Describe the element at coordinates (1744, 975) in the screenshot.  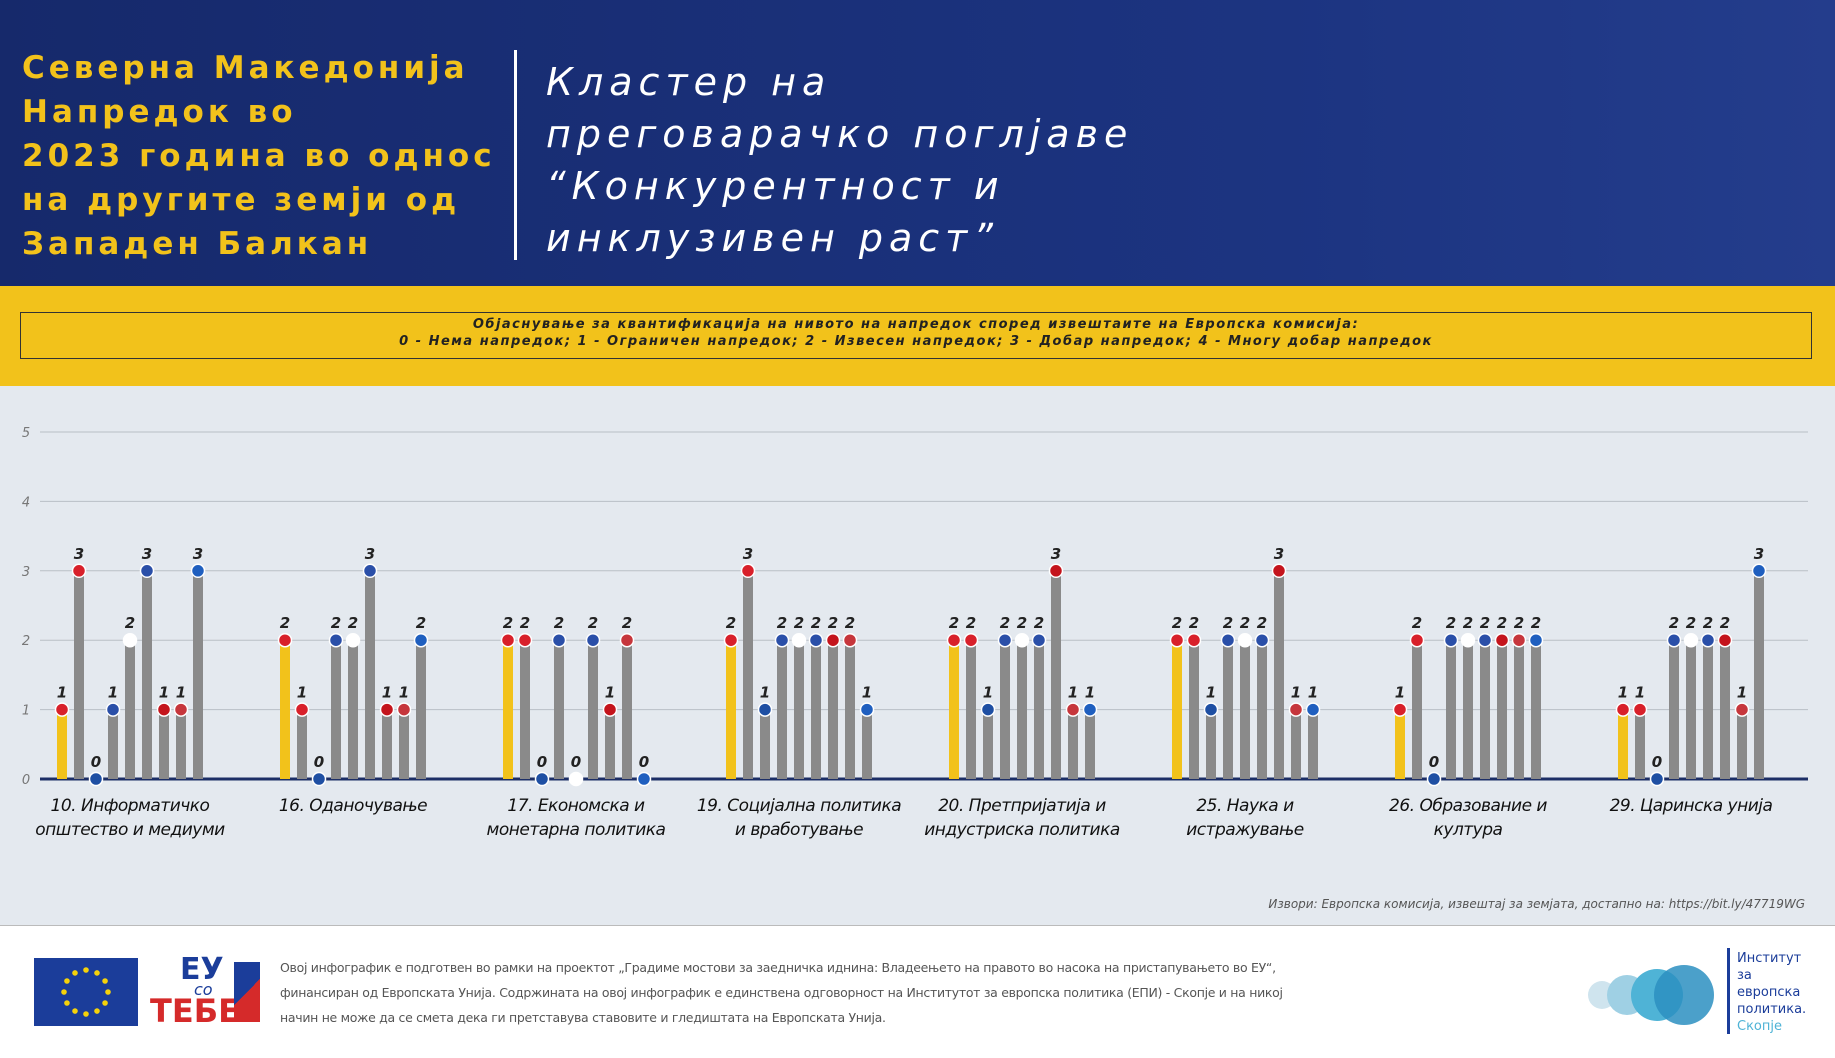
I see `institute-line: за` at that location.